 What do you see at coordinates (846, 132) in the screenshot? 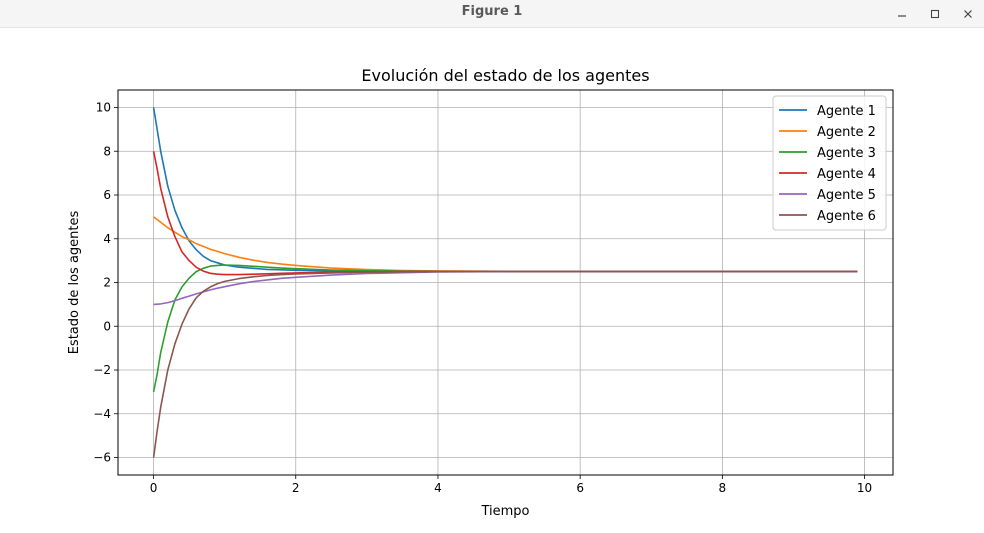
I see `legend-label: Agente 2` at bounding box center [846, 132].